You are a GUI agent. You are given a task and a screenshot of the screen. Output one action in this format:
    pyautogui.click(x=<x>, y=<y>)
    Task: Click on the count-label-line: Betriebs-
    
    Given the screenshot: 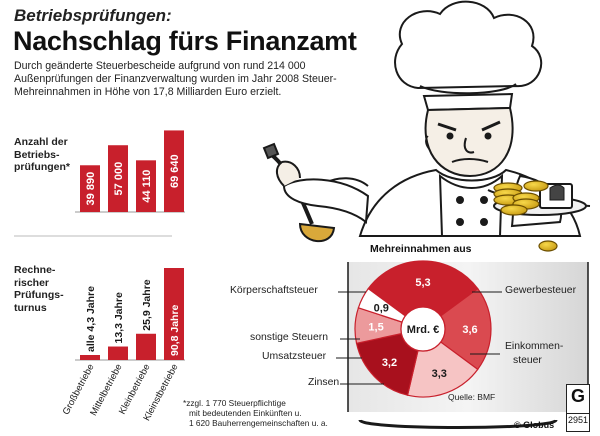 What is the action you would take?
    pyautogui.click(x=37, y=154)
    